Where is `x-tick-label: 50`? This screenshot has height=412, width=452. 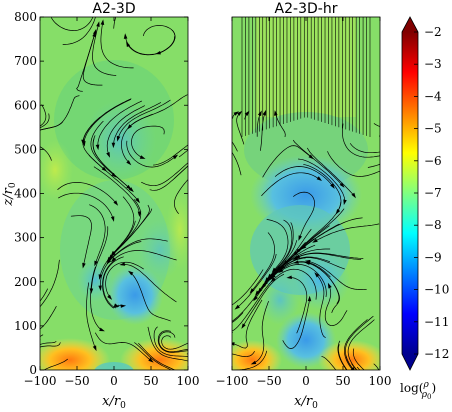 x-tick-label: 50 is located at coordinates (342, 381).